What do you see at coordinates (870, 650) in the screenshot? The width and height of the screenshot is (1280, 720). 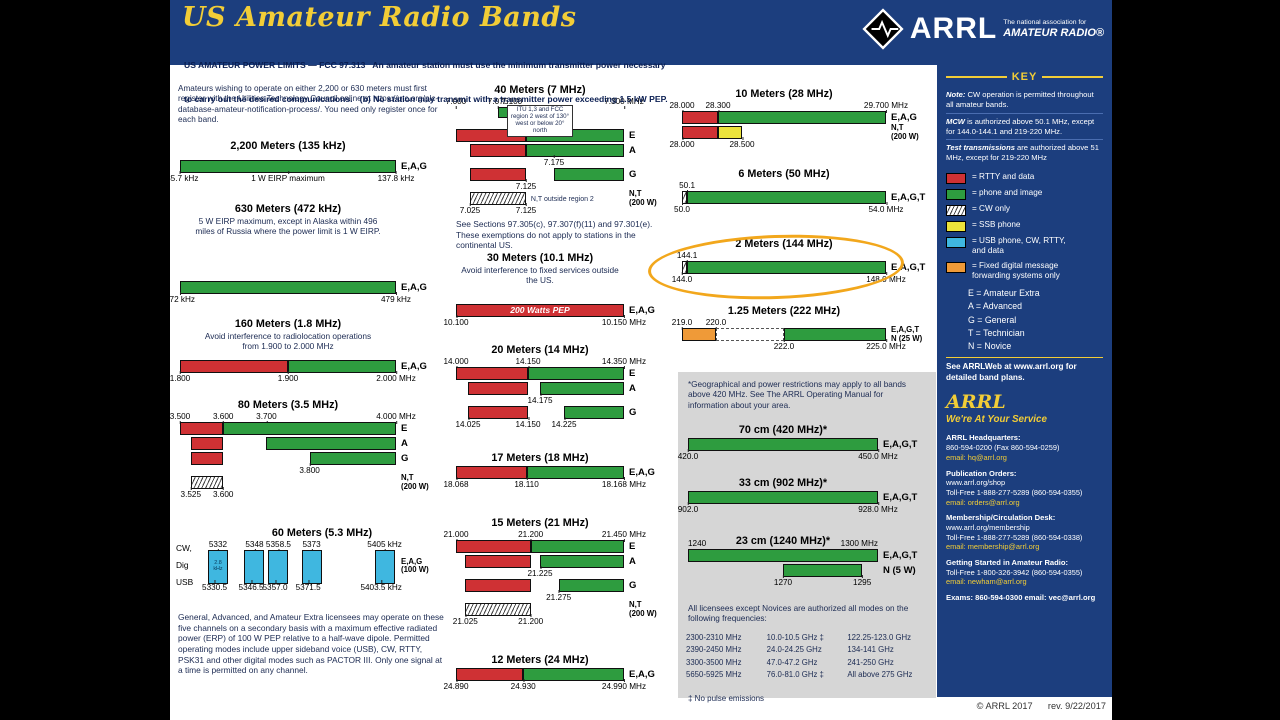 I see `uhf-range: 134-141 GHz` at bounding box center [870, 650].